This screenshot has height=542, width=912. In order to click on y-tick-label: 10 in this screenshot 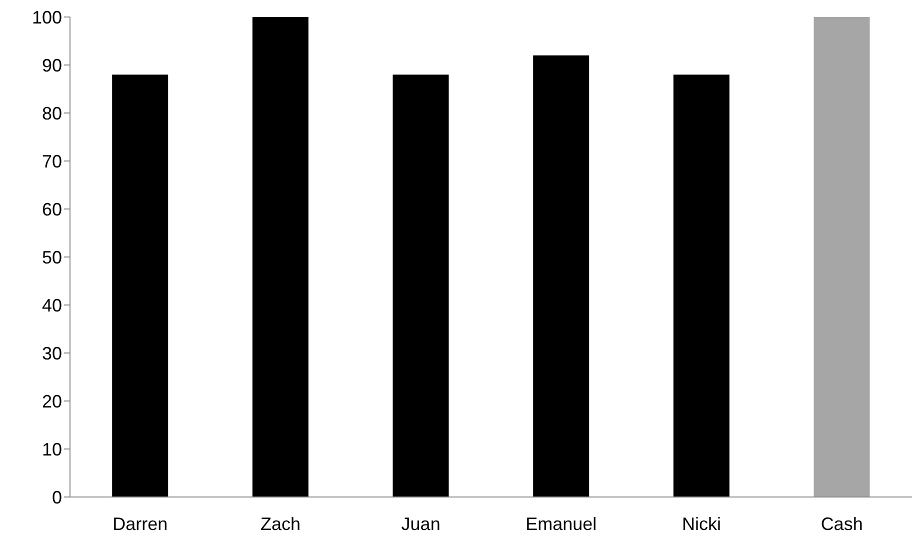, I will do `click(52, 449)`.